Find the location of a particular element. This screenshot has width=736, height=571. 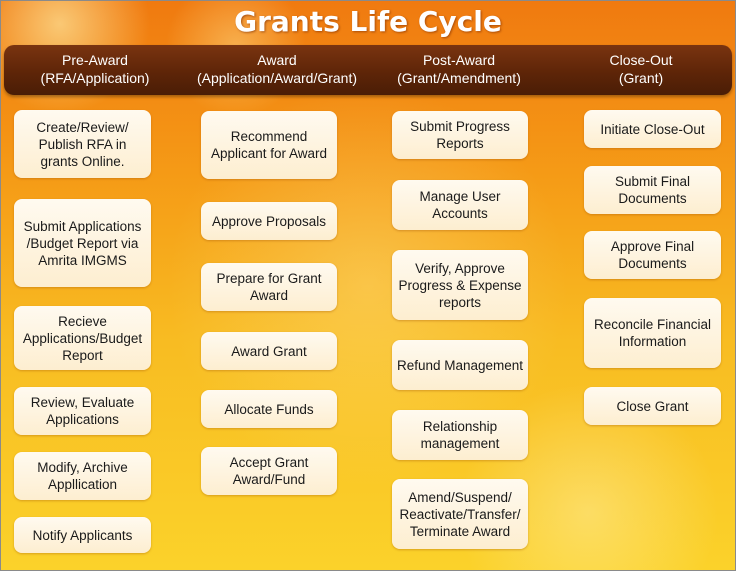

phase-subtitle: (Grant/Amendment) is located at coordinates (459, 78).